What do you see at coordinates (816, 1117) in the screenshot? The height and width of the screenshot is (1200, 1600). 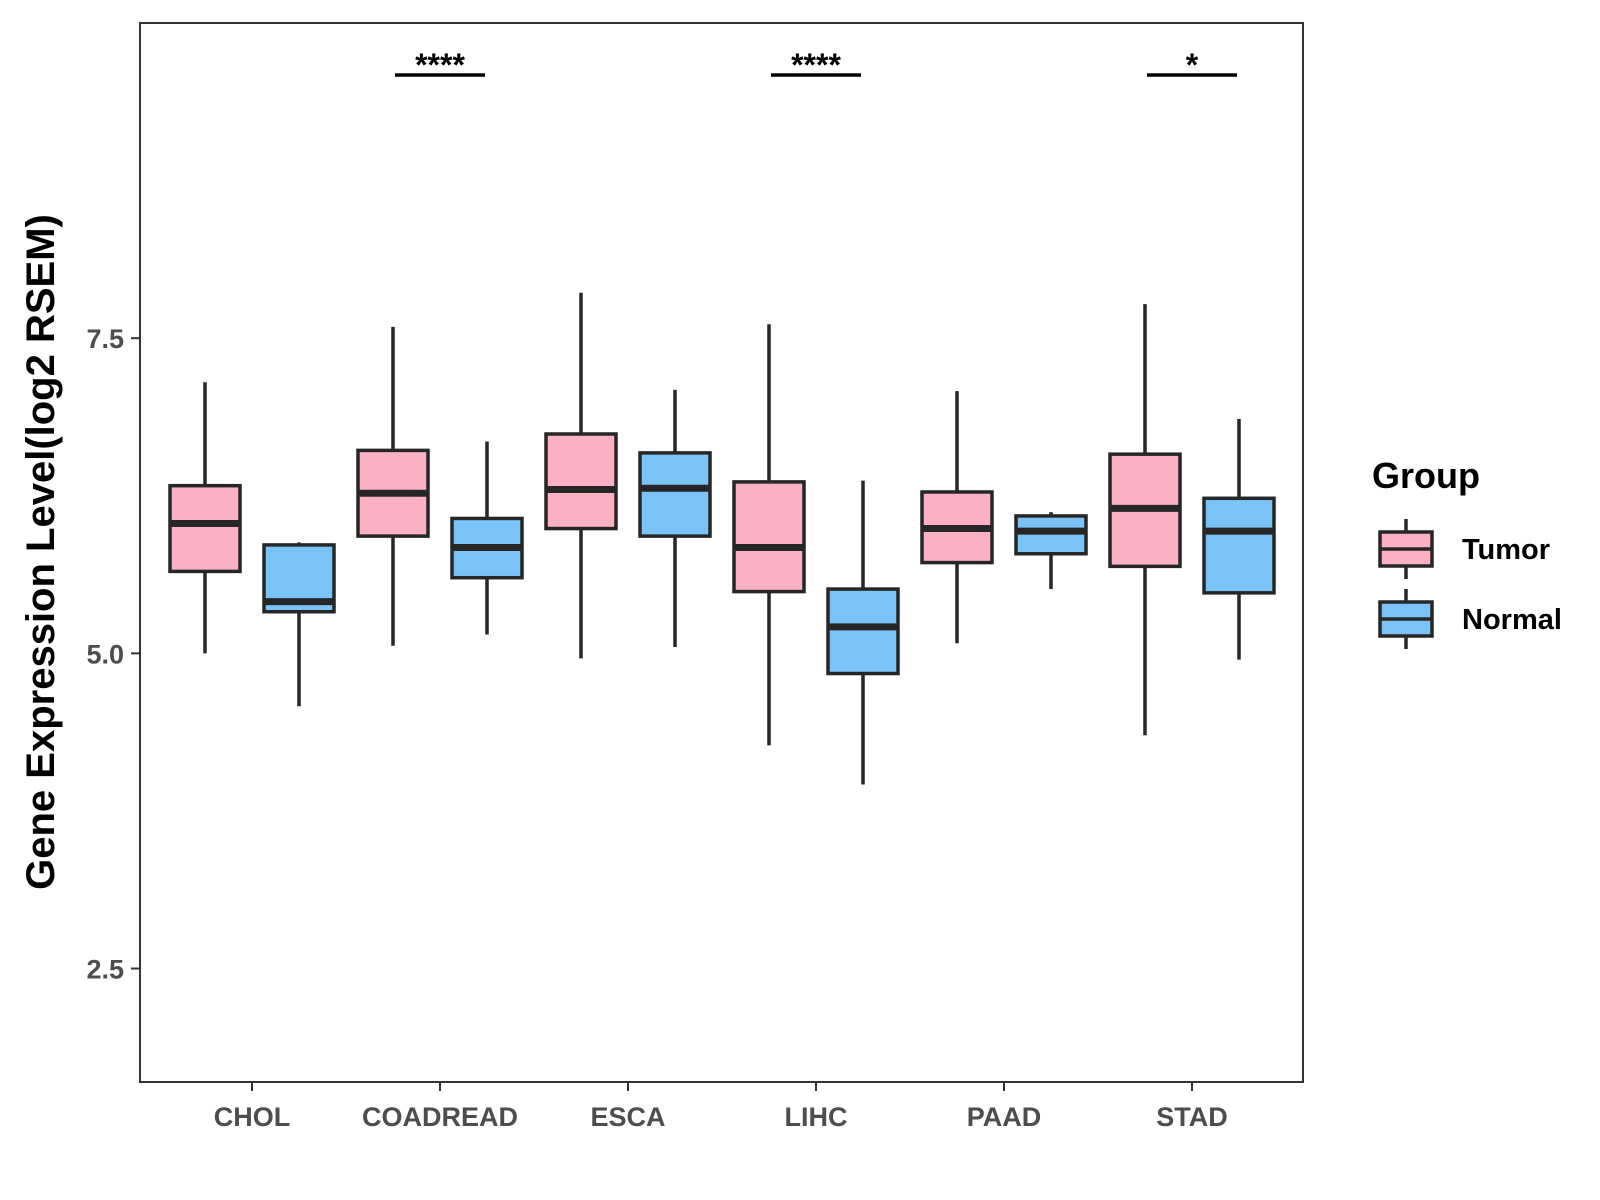 I see `x-tick-label-lihc: LIHC` at bounding box center [816, 1117].